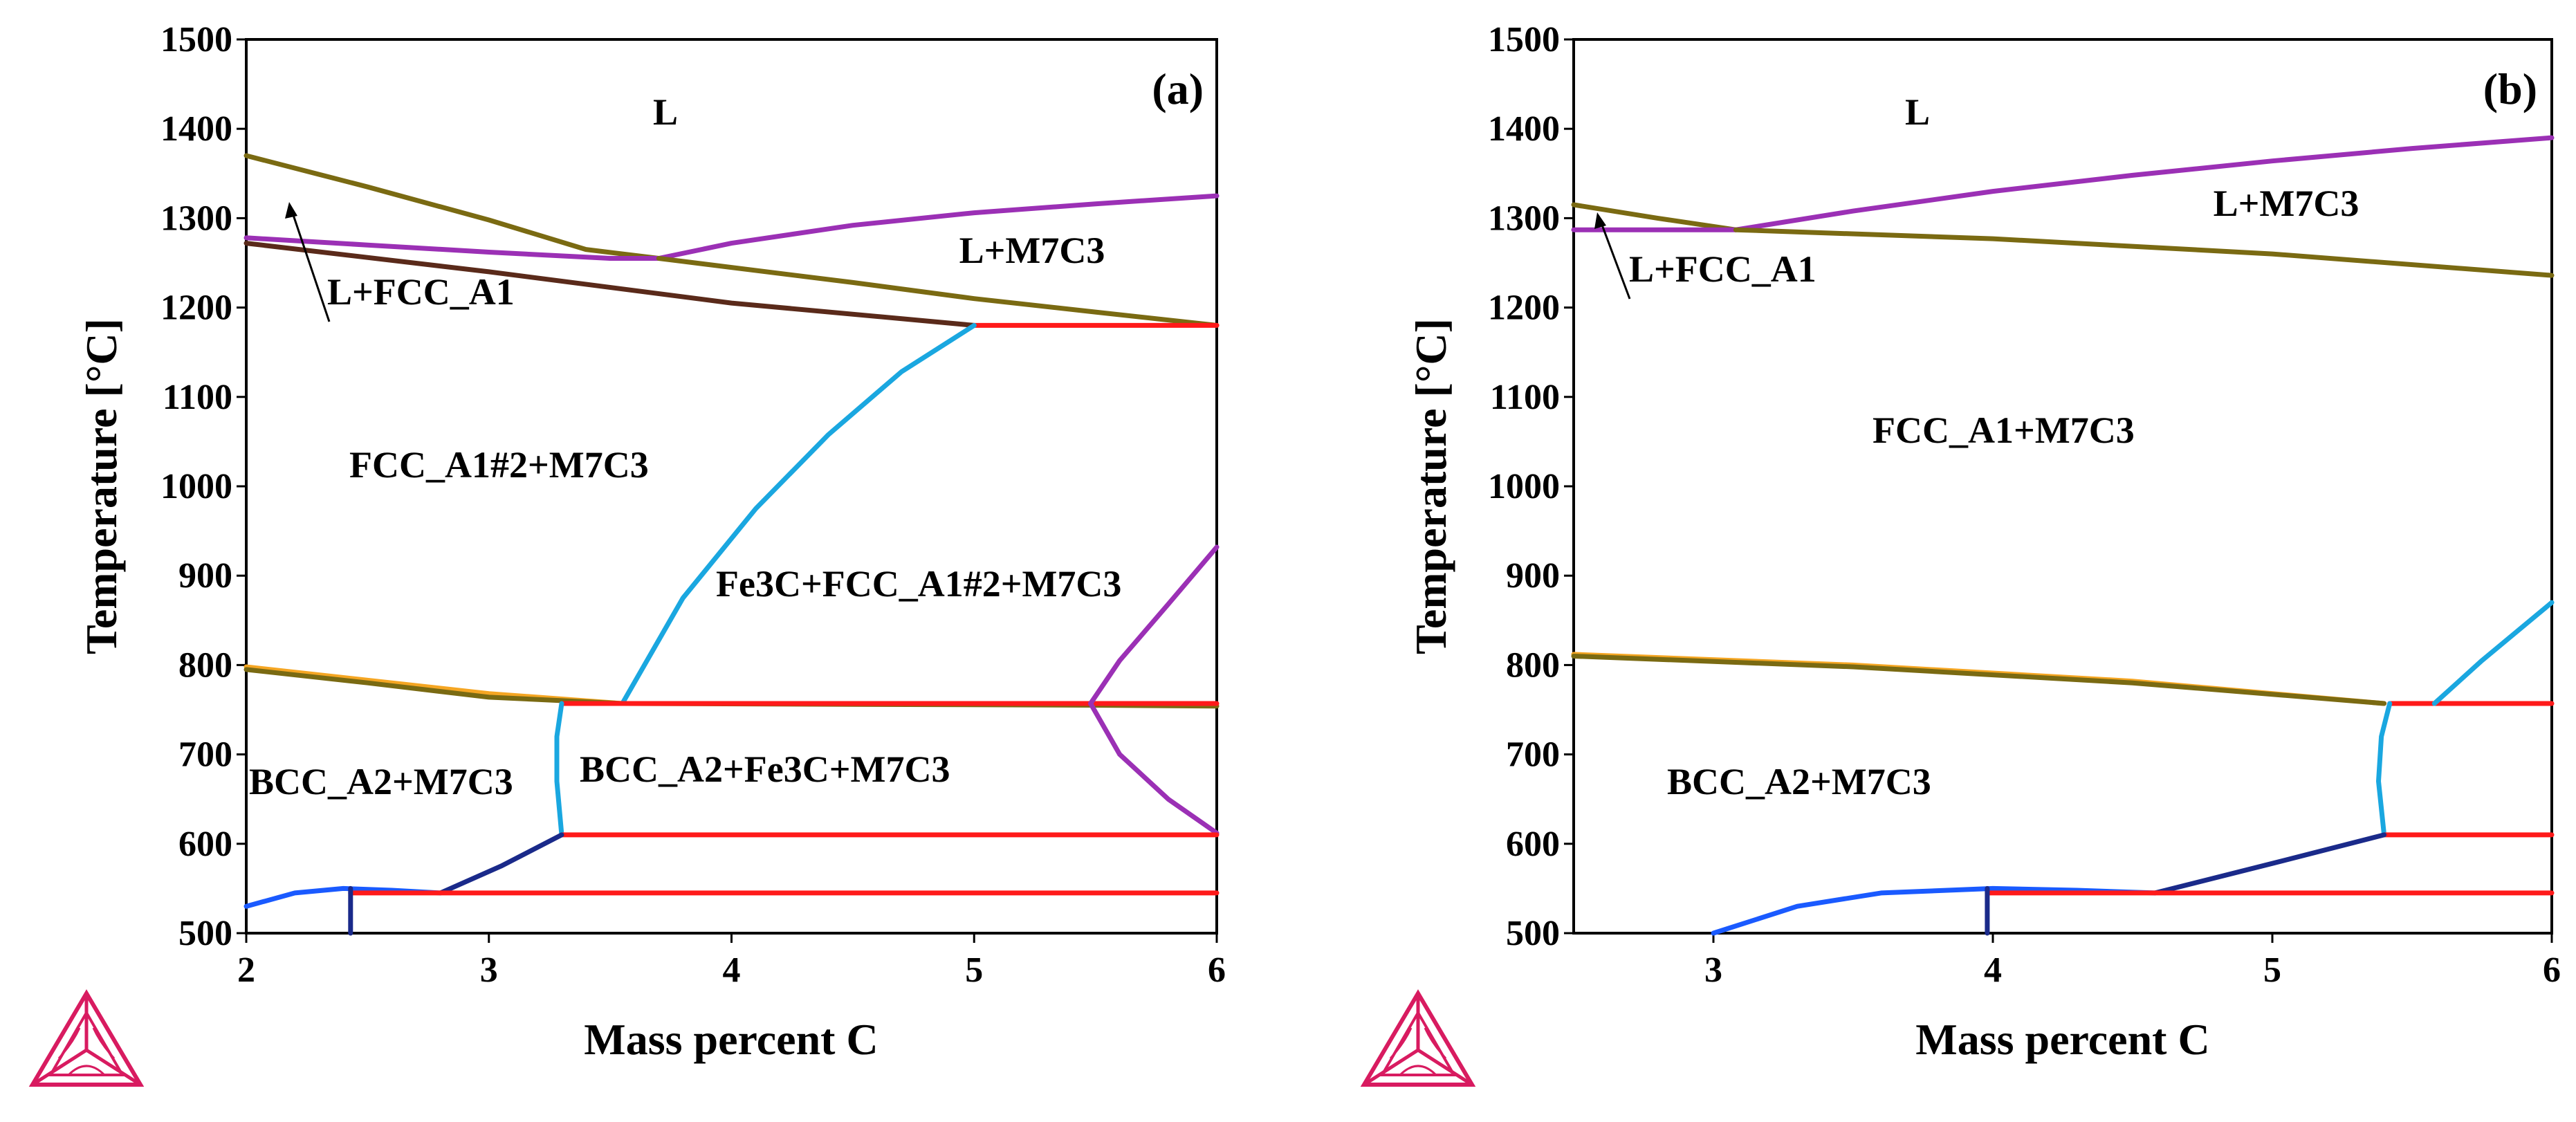  I want to click on panel-b-ytick-label: 1200, so click(1524, 308).